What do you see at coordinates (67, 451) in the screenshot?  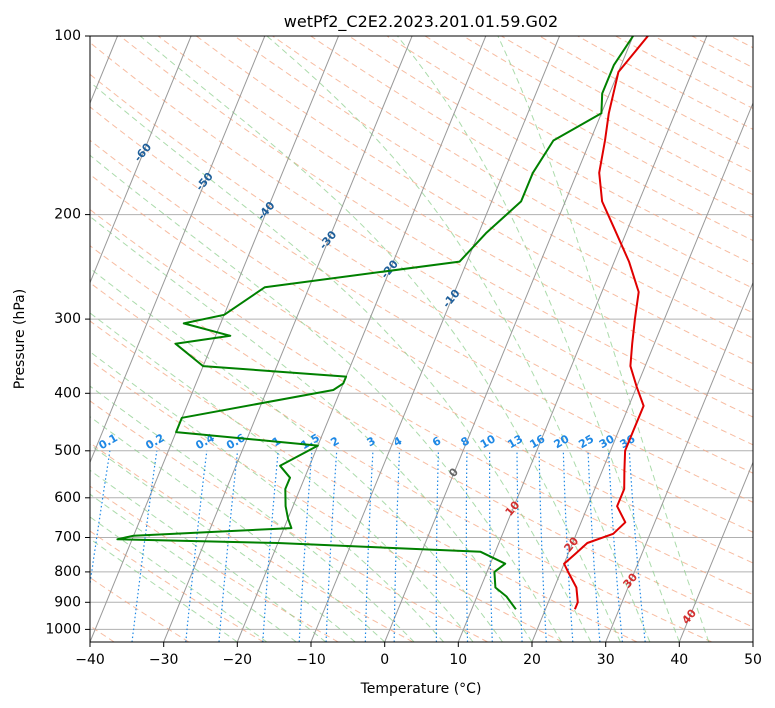 I see `y-tick-label: 500` at bounding box center [67, 451].